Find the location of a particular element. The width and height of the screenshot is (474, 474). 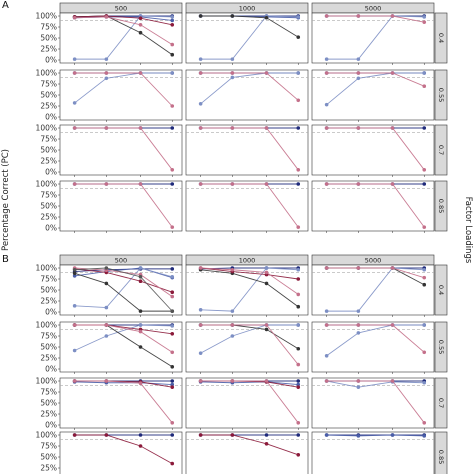

right-axis-title: Factor Loadings is located at coordinates (468, 230).